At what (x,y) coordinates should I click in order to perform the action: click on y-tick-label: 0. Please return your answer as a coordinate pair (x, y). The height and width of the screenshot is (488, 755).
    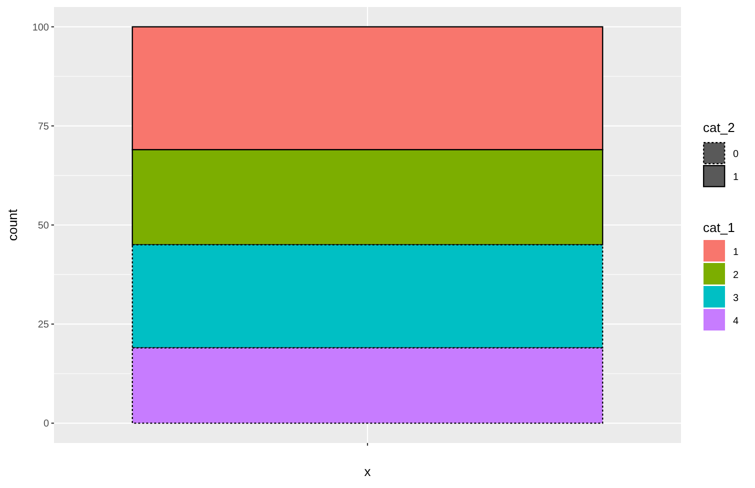
    Looking at the image, I should click on (46, 424).